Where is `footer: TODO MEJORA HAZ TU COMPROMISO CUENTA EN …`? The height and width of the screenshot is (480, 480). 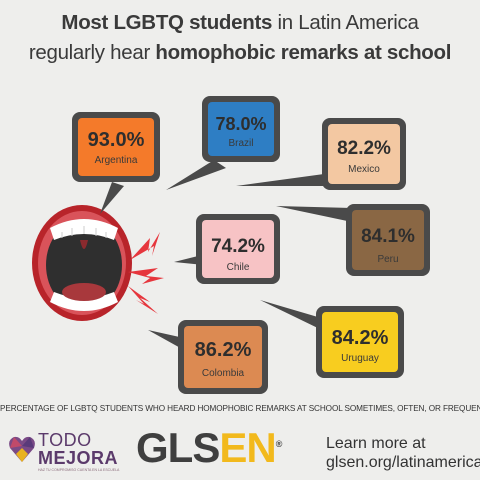 footer: TODO MEJORA HAZ TU COMPROMISO CUENTA EN … is located at coordinates (240, 450).